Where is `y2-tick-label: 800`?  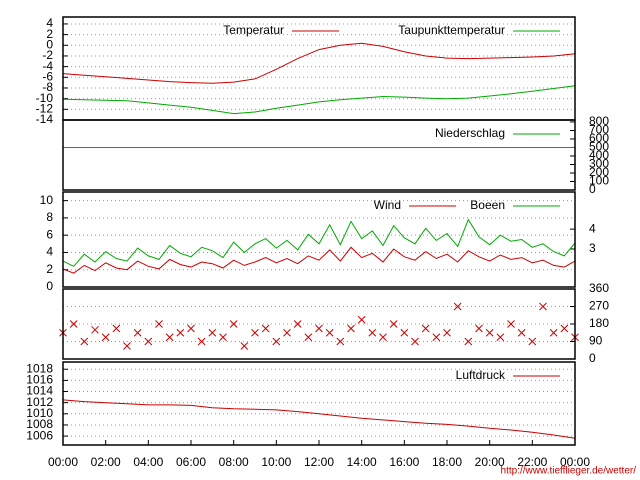 y2-tick-label: 800 is located at coordinates (599, 121).